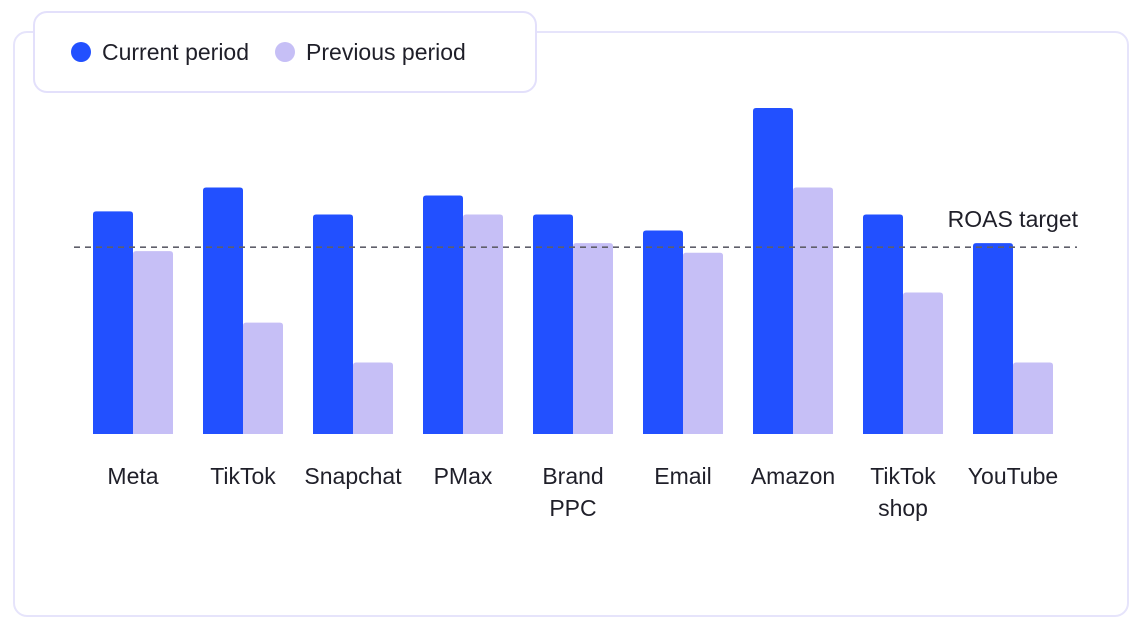 The image size is (1146, 640). I want to click on legend-item-current: Current period, so click(160, 52).